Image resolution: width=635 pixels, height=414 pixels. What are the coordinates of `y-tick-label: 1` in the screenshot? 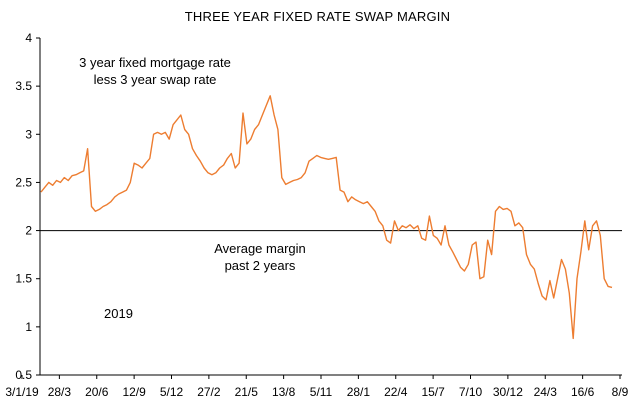 It's located at (28, 327).